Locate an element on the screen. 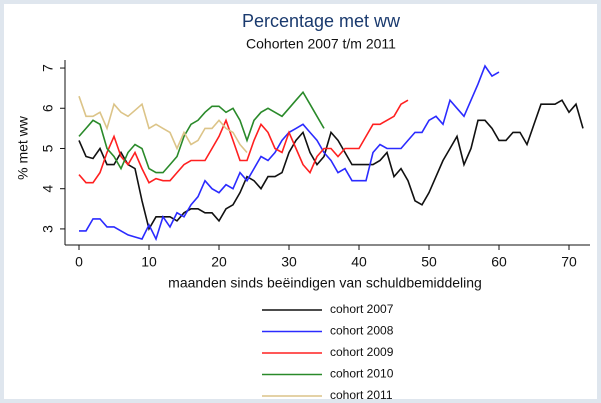 Image resolution: width=601 pixels, height=403 pixels. x-tick-label: 20 is located at coordinates (219, 262).